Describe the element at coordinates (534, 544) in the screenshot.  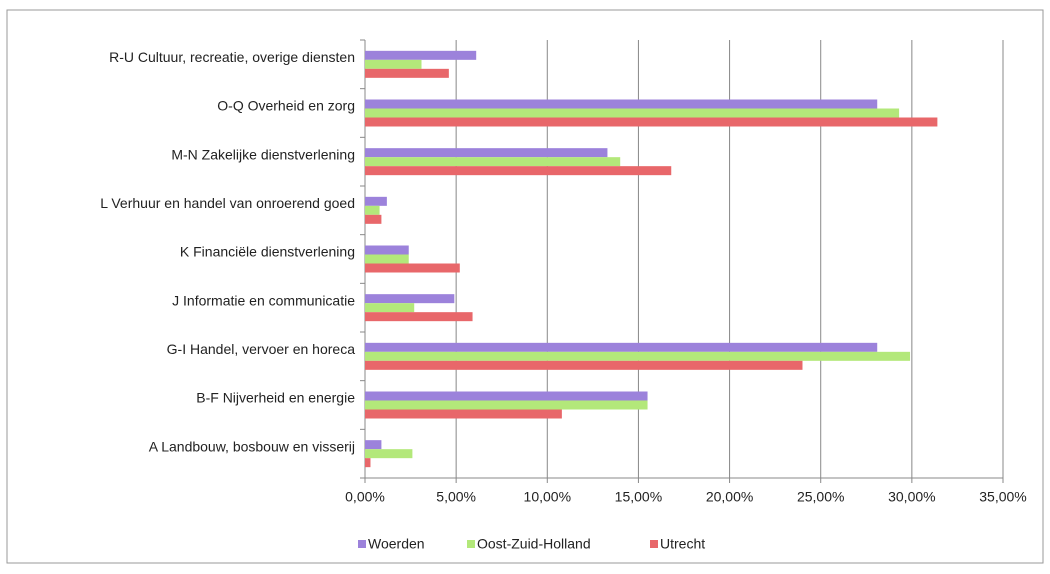
I see `legend-label: Oost-Zuid-Holland` at that location.